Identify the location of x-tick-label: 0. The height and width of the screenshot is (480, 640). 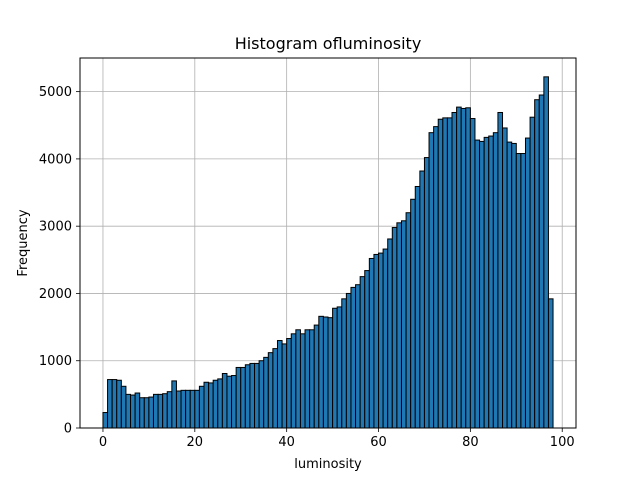
(103, 442).